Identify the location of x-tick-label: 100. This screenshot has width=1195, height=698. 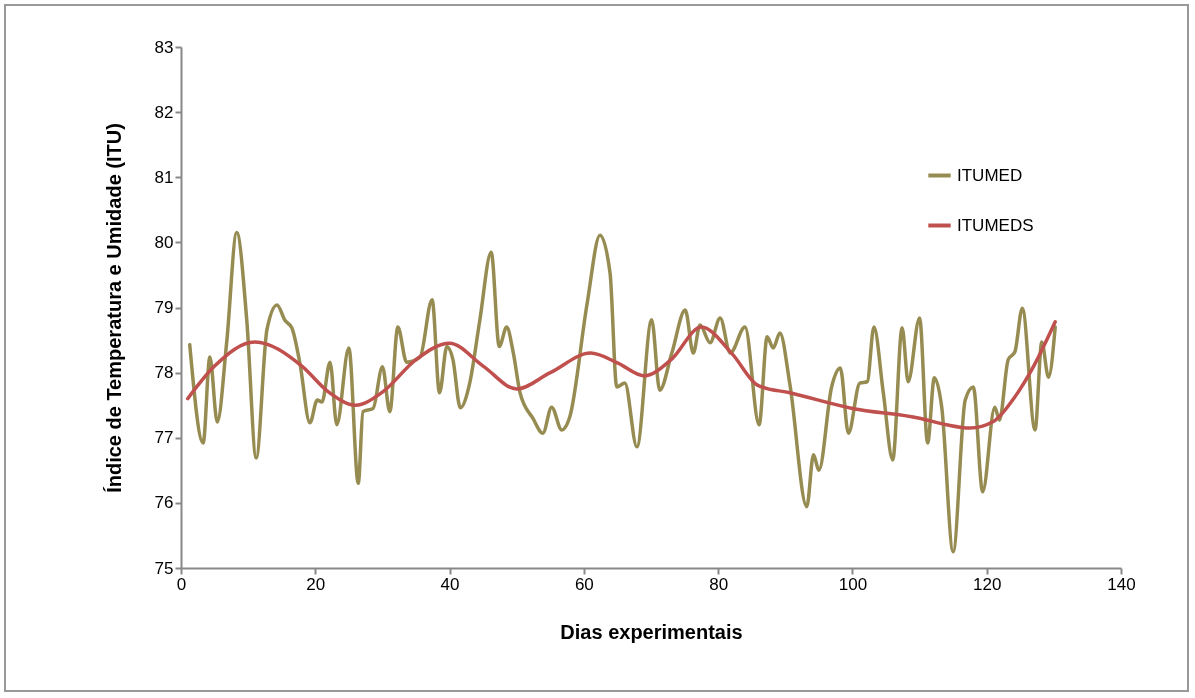
(853, 584).